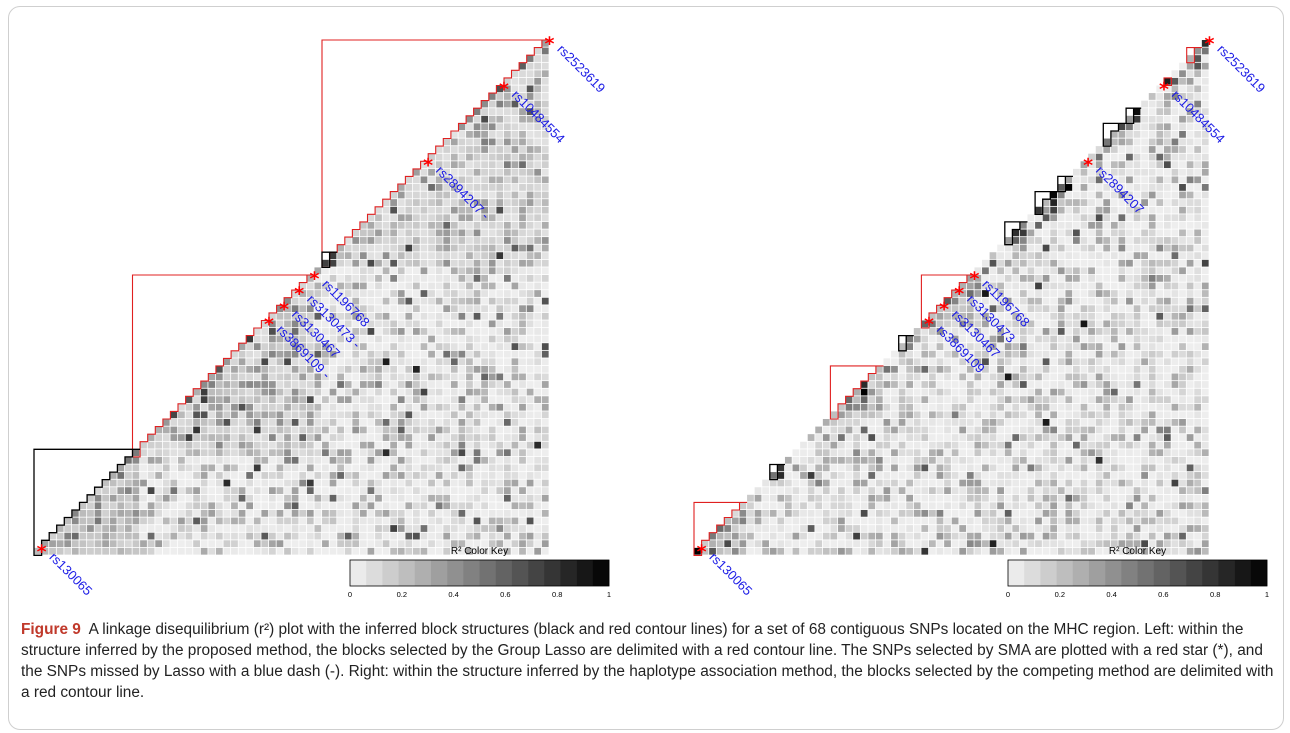  Describe the element at coordinates (504, 89) in the screenshot. I see `snp-star-marker: *` at that location.